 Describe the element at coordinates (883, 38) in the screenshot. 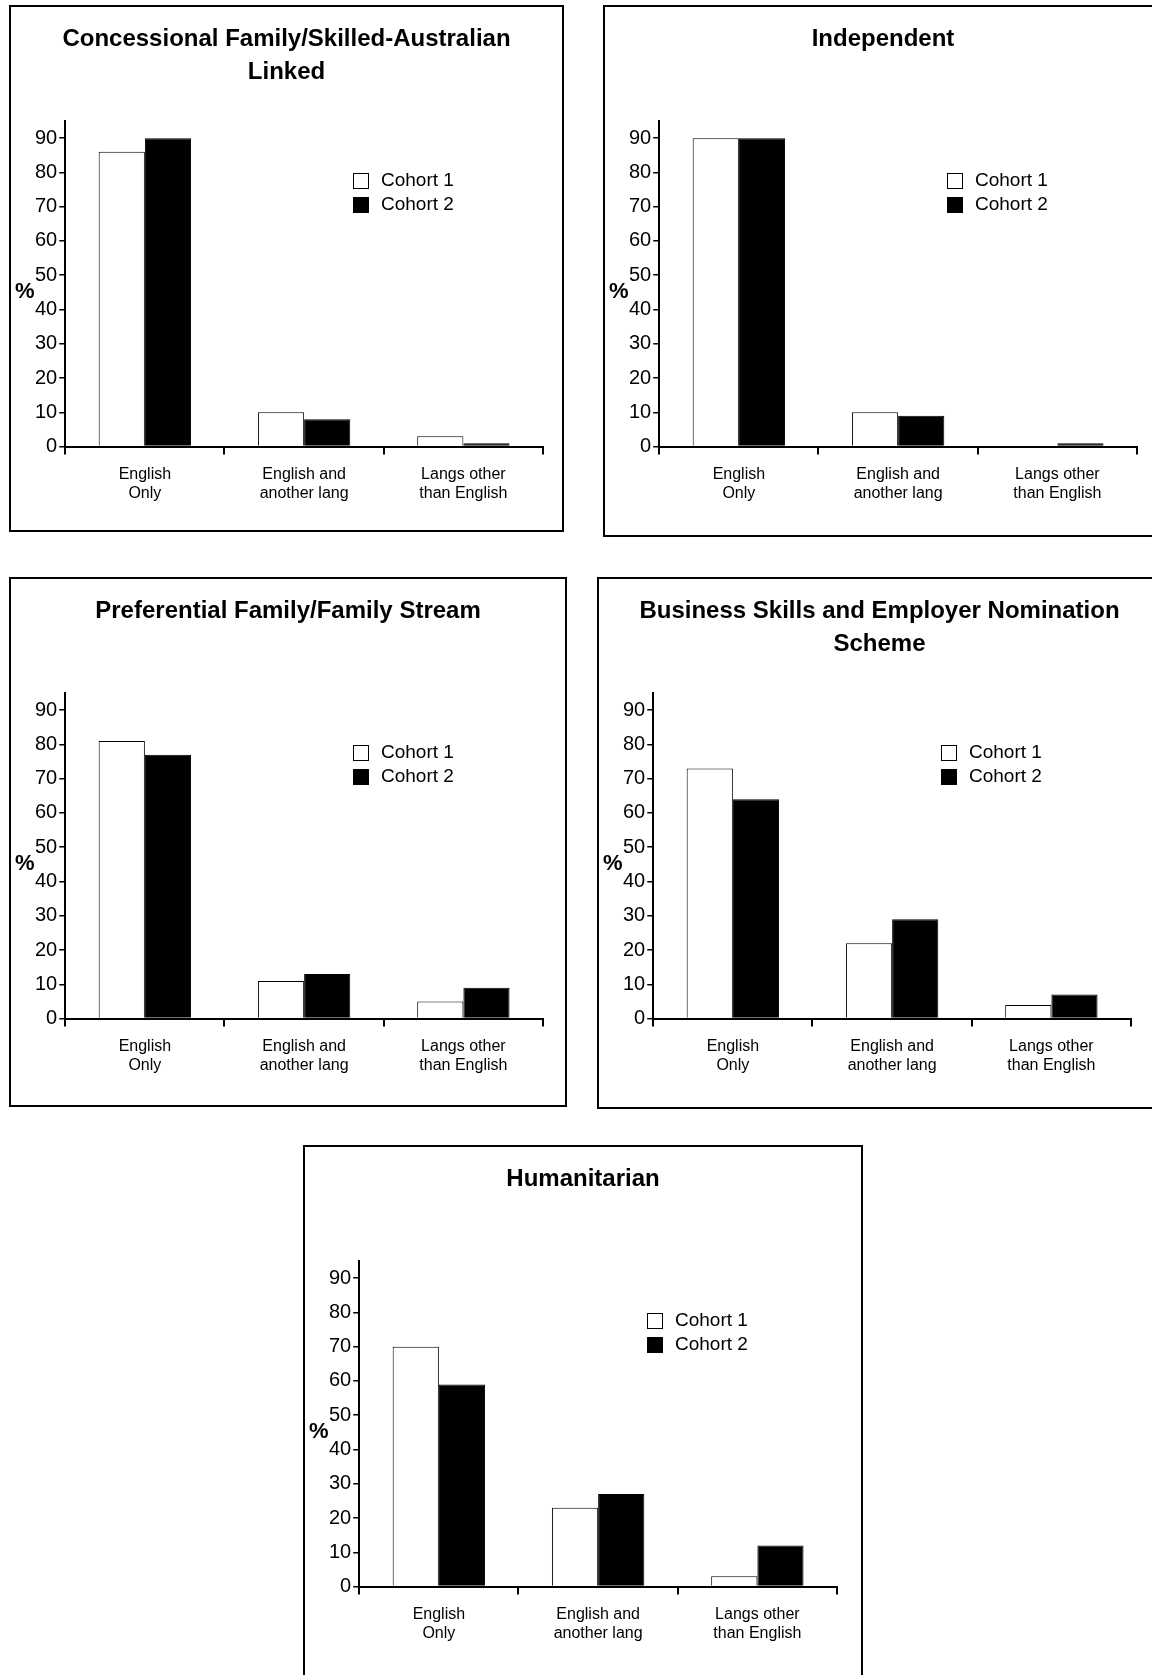

I see `chart-title: Independent` at that location.